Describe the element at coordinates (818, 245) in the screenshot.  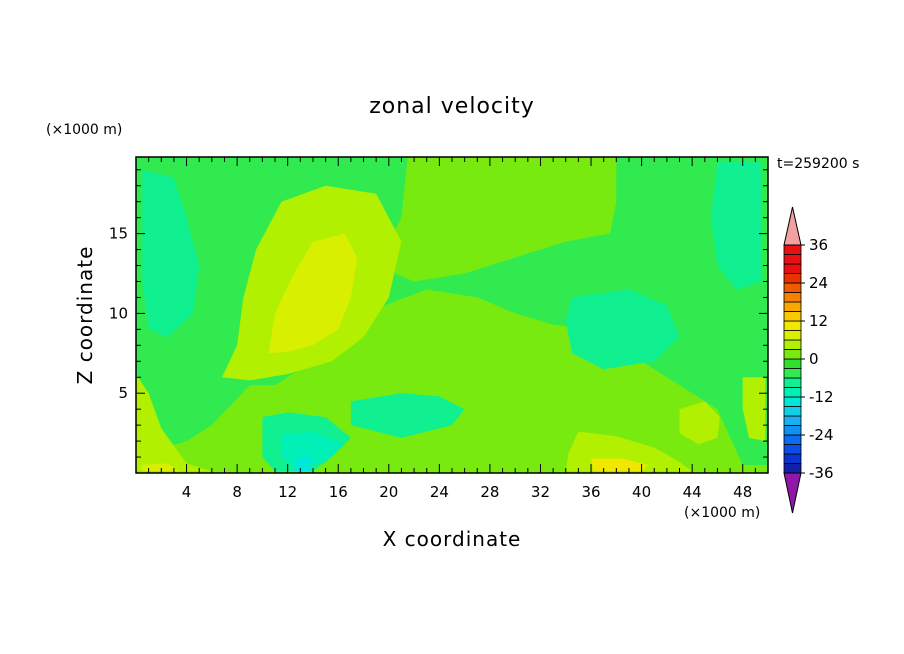
I see `colorbar-tick-label: 36` at that location.